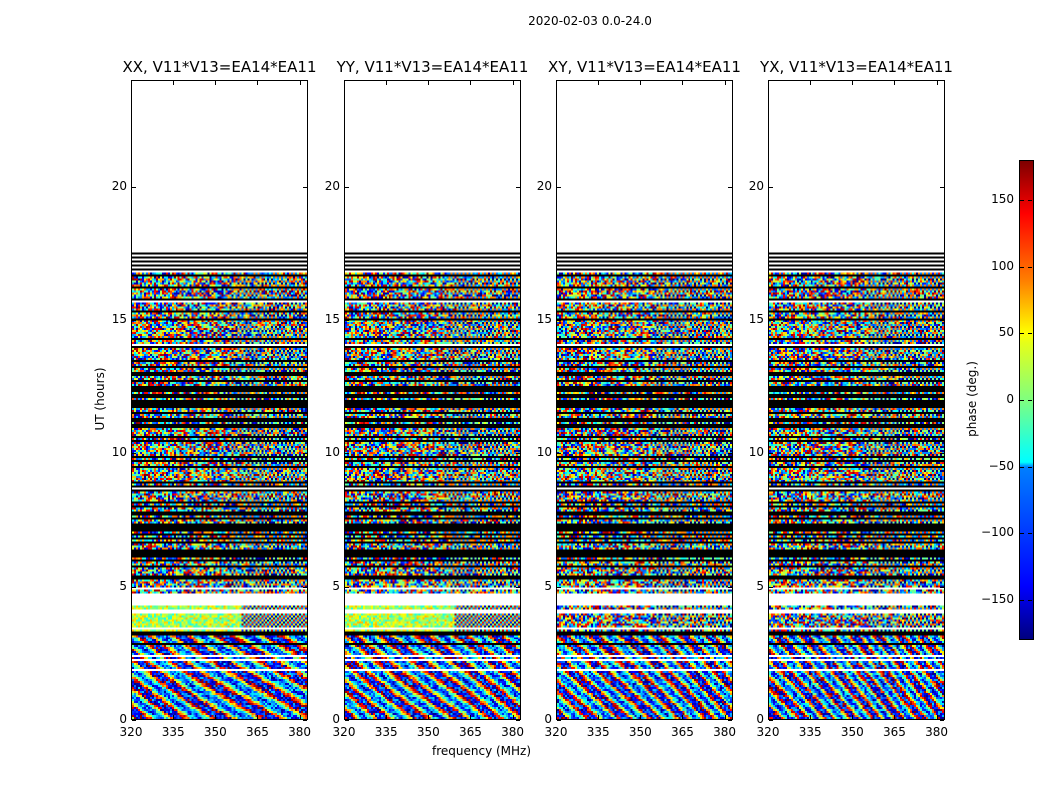  What do you see at coordinates (336, 585) in the screenshot?
I see `y-tick-label: 5` at bounding box center [336, 585].